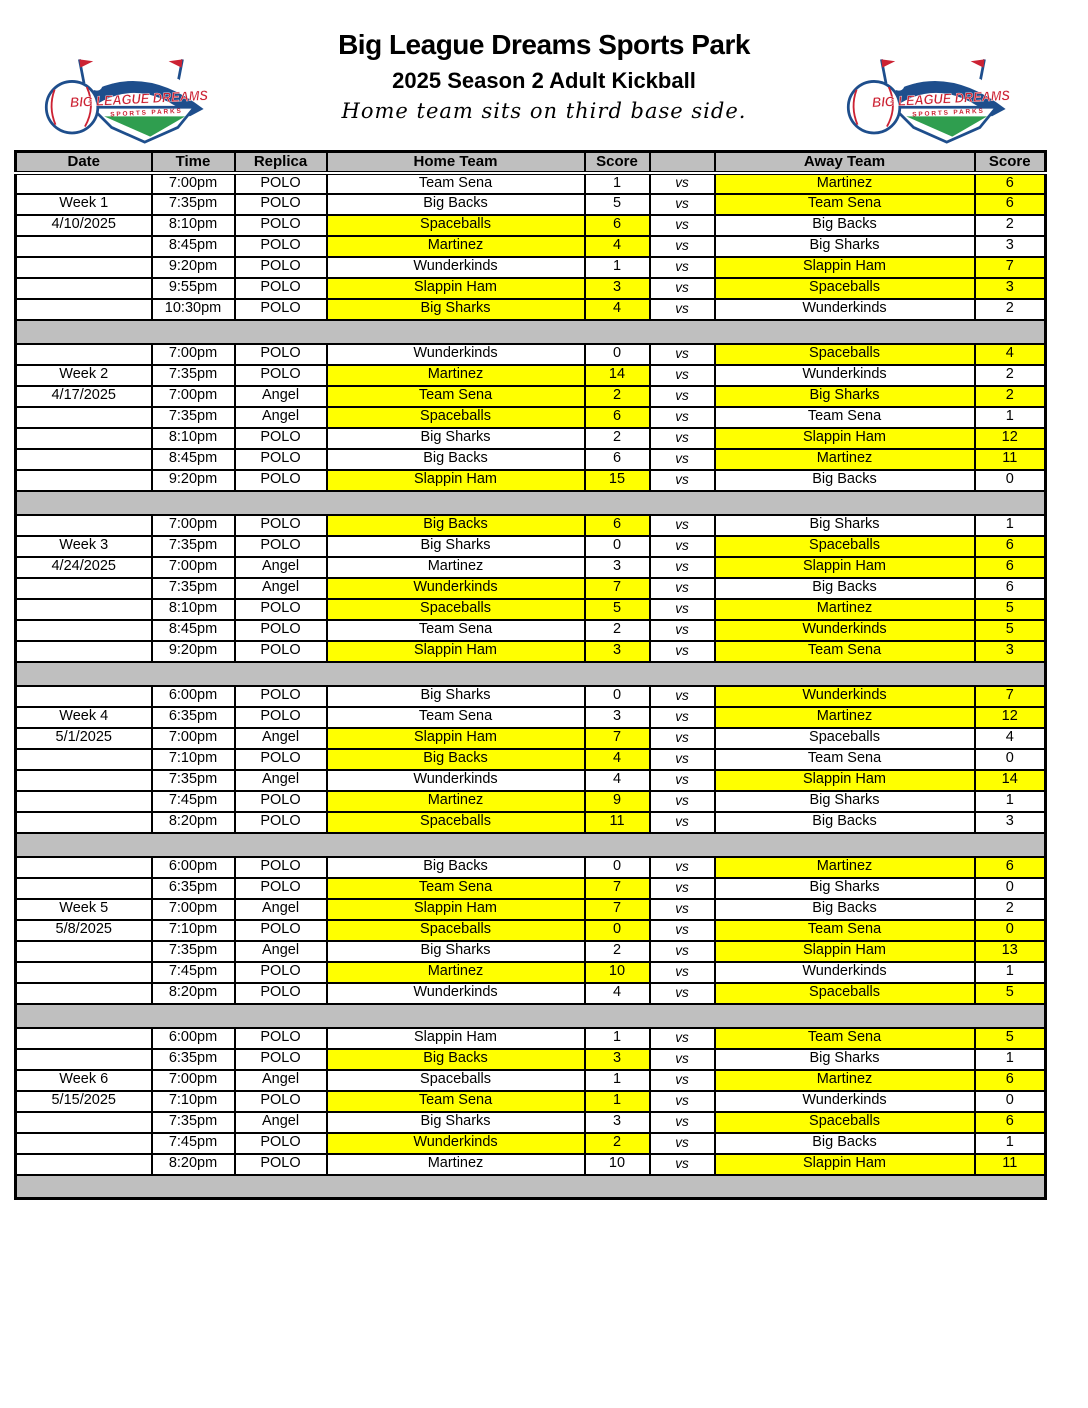 This screenshot has width=1088, height=1408. Describe the element at coordinates (530, 1143) in the screenshot. I see `game-row: 7:45pm POLO Wunderkinds 2 vs Big Backs 1` at that location.